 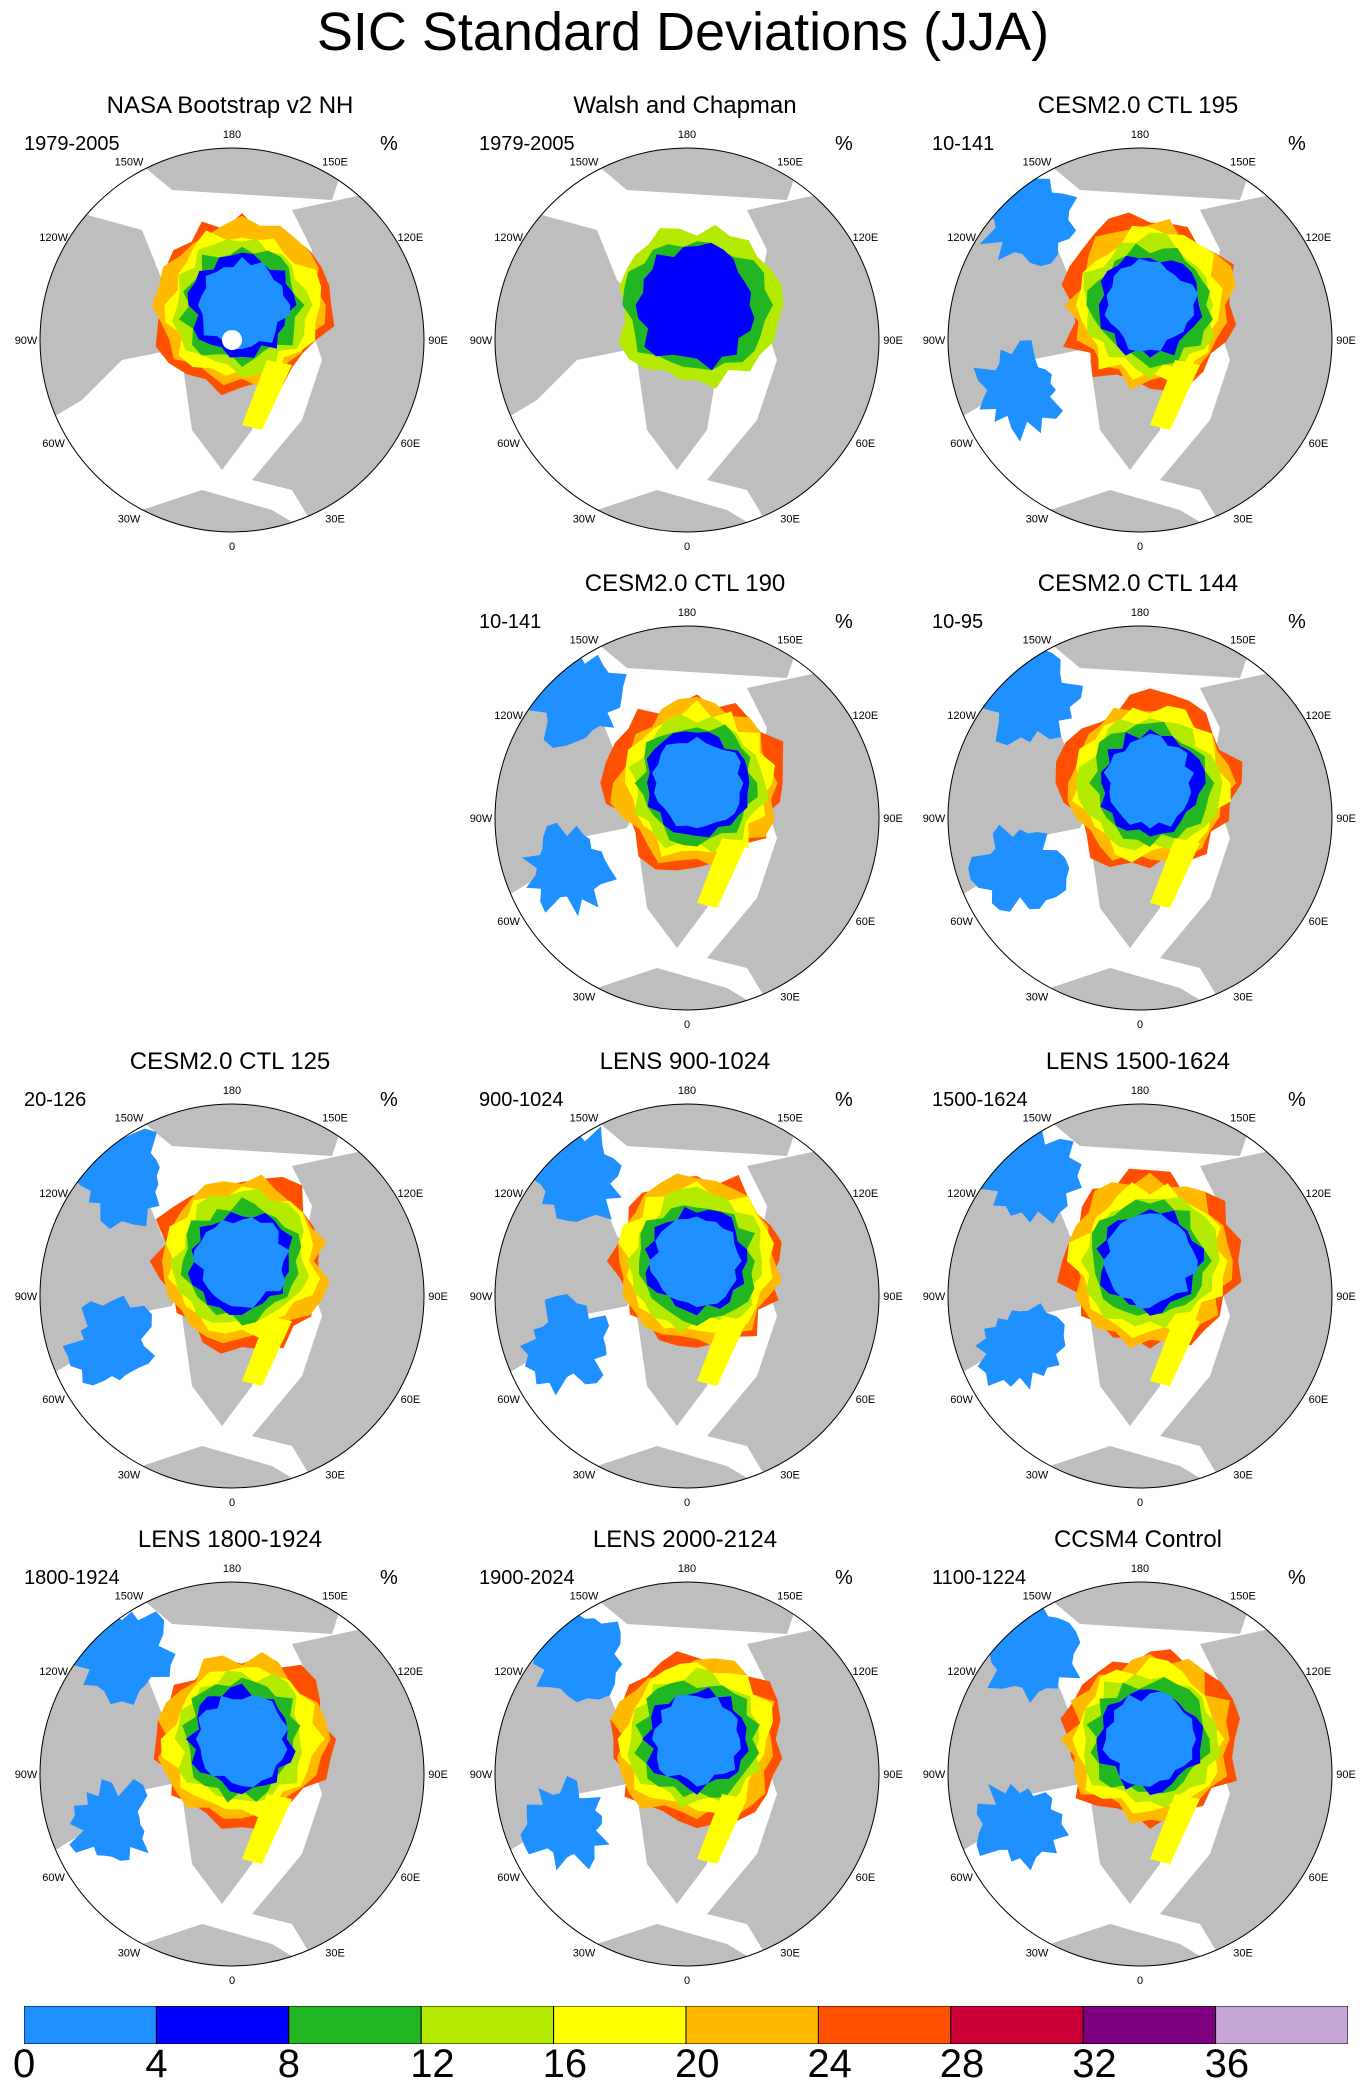 What do you see at coordinates (1138, 1539) in the screenshot?
I see `panel-title: CCSM4 Control` at bounding box center [1138, 1539].